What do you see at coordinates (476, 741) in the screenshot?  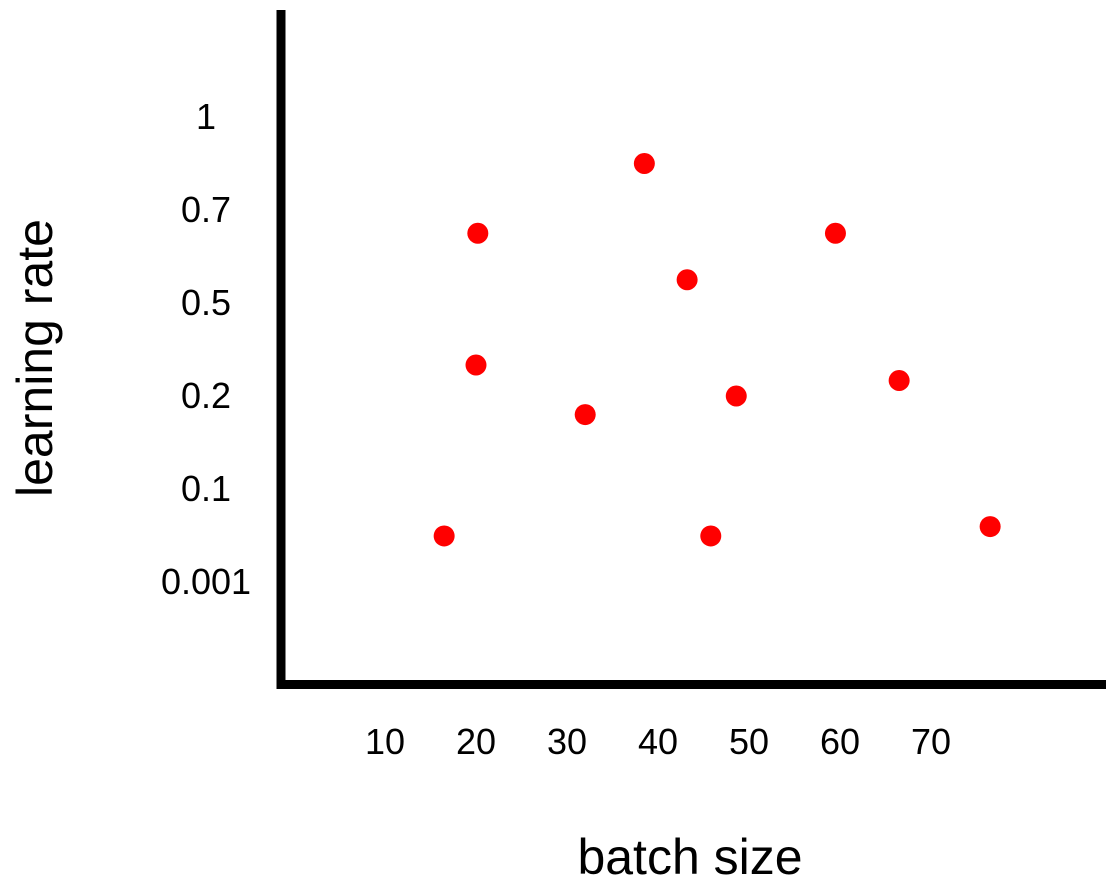 I see `x-tick-label: 20` at bounding box center [476, 741].